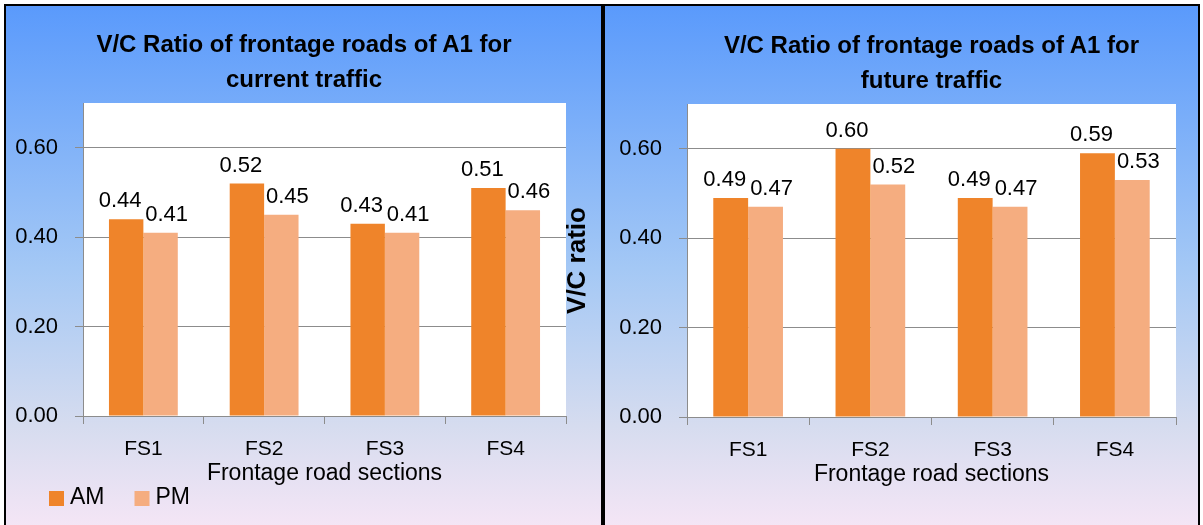 The width and height of the screenshot is (1203, 525). I want to click on data-label: 0.46, so click(529, 191).